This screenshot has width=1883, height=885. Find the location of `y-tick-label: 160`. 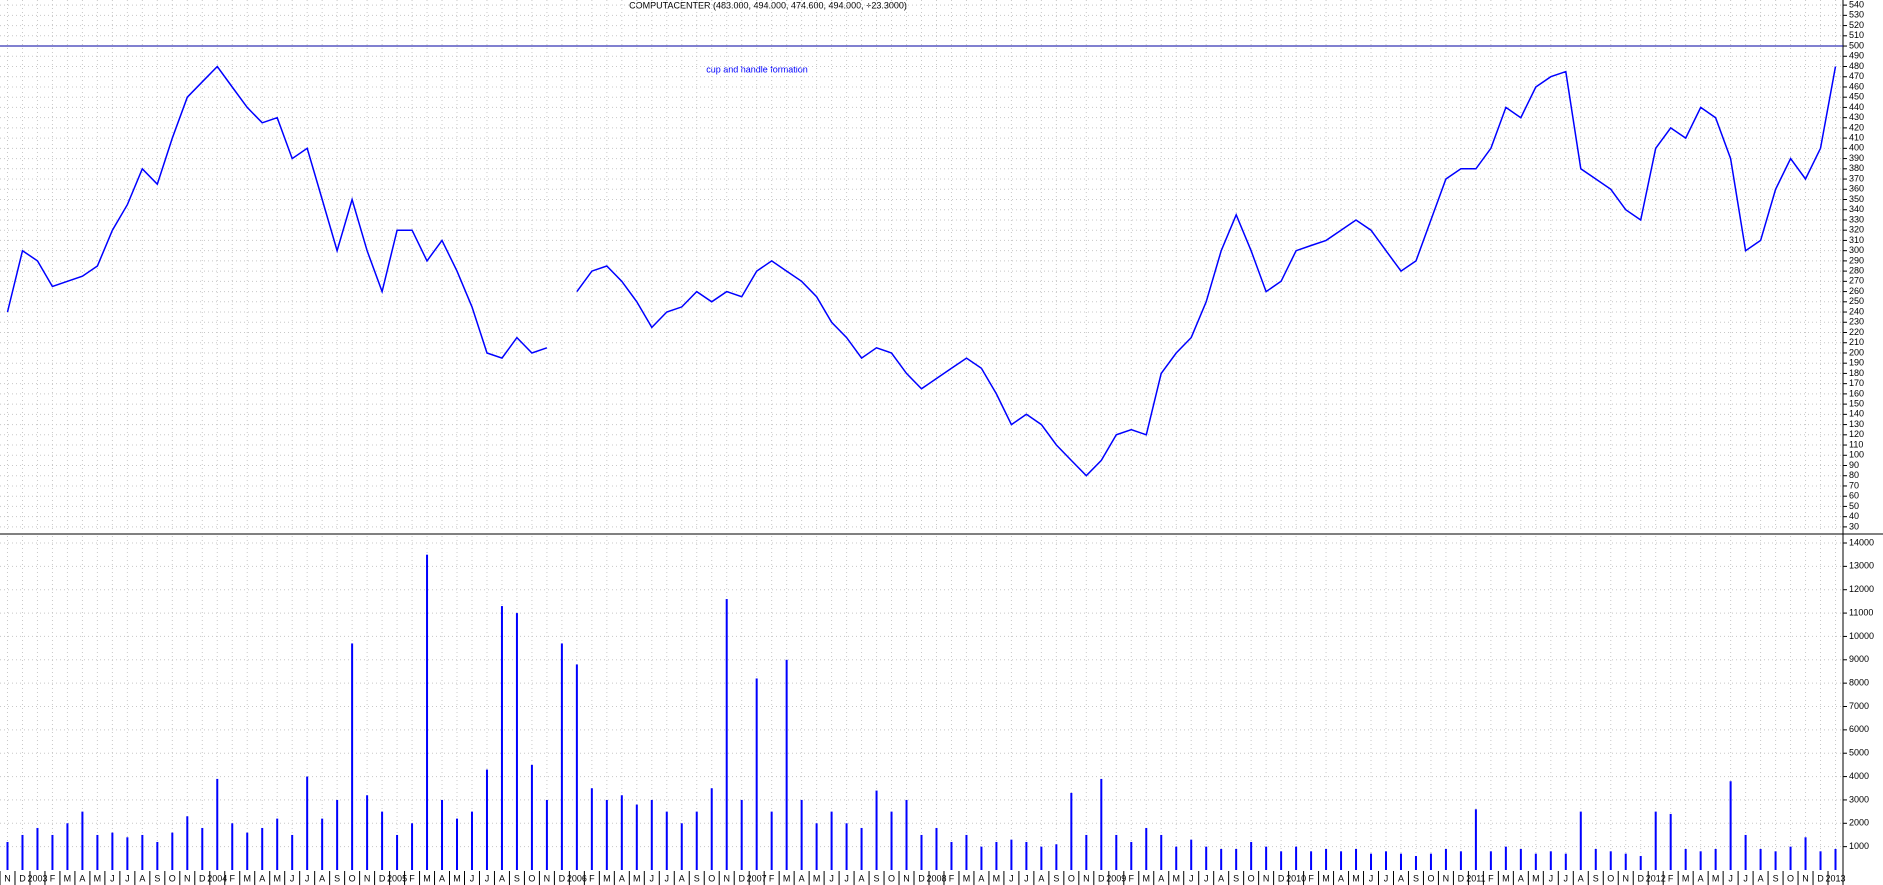

y-tick-label: 160 is located at coordinates (1856, 393).